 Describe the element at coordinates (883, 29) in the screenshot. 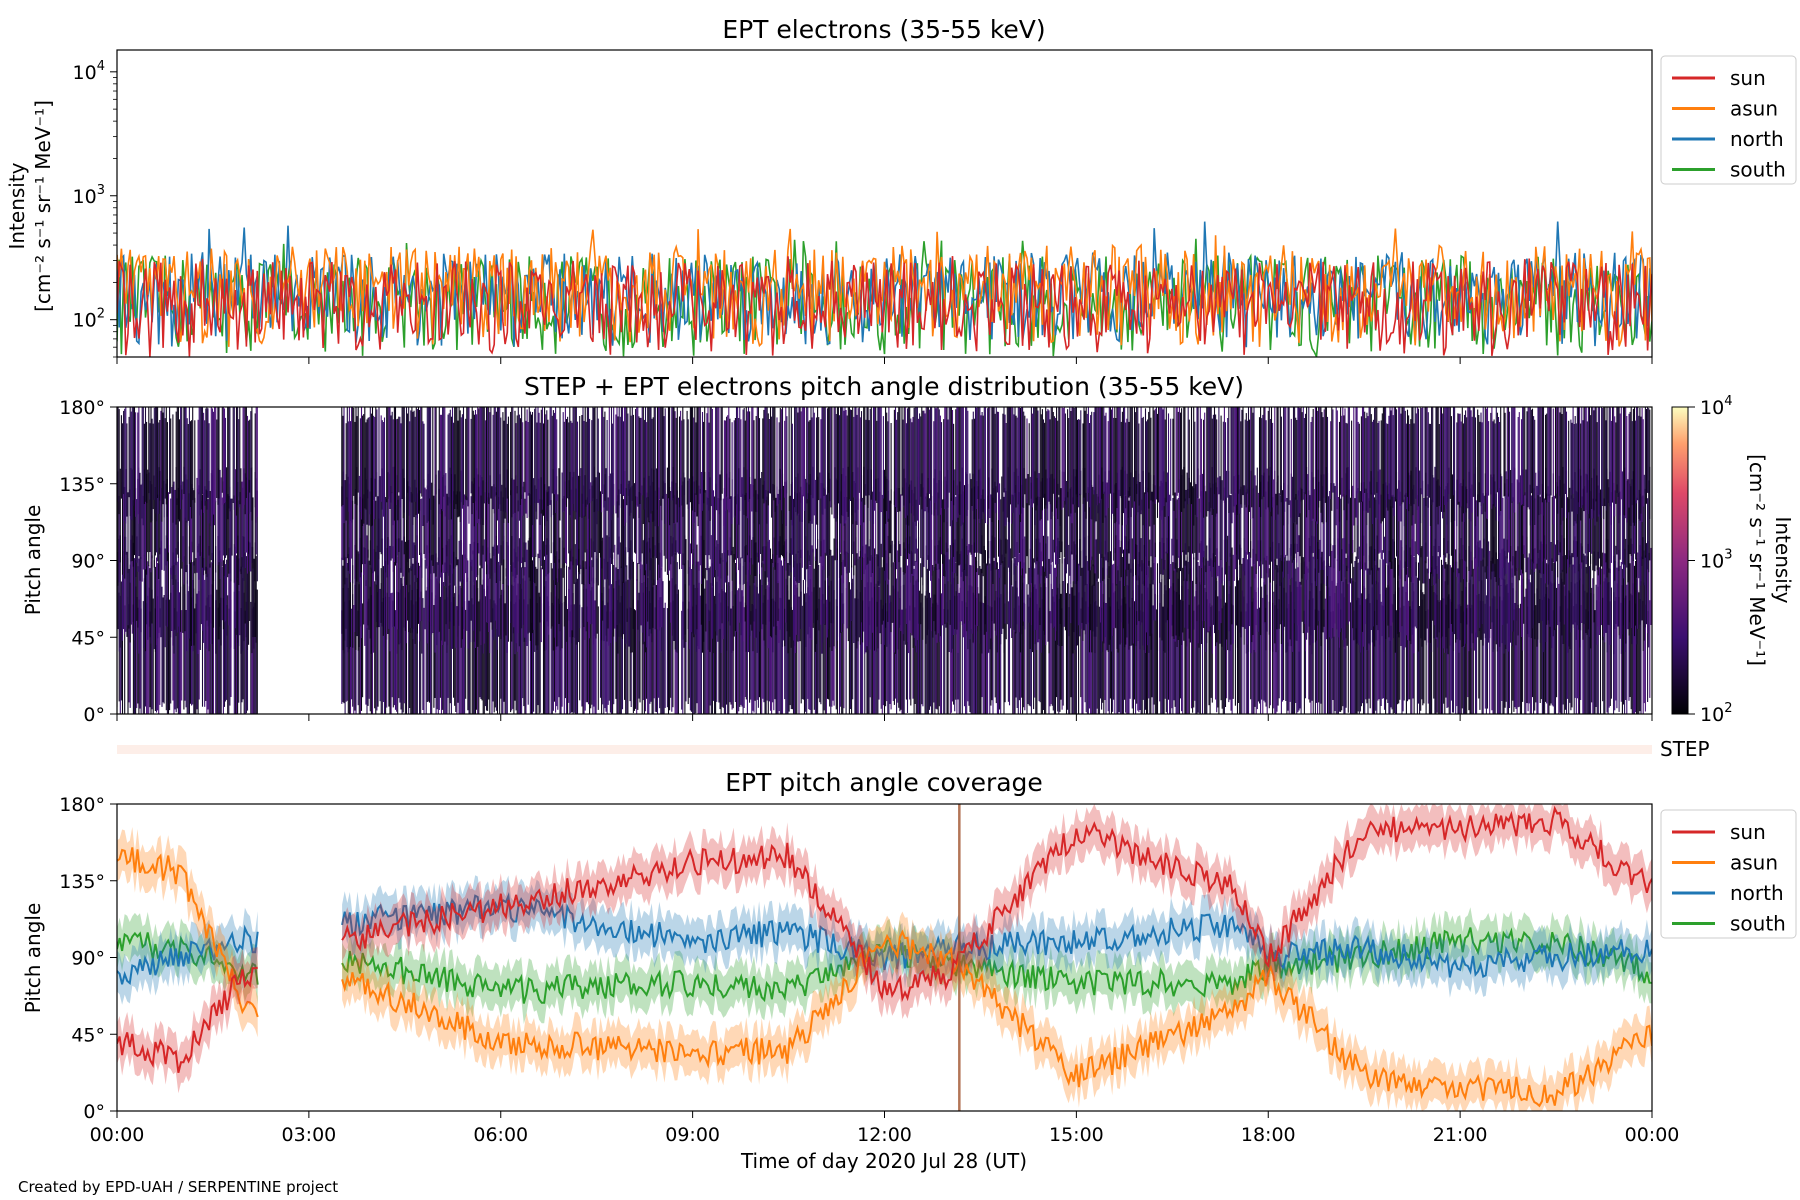

I see `panel1-title: EPT electrons (35-55 keV)` at that location.